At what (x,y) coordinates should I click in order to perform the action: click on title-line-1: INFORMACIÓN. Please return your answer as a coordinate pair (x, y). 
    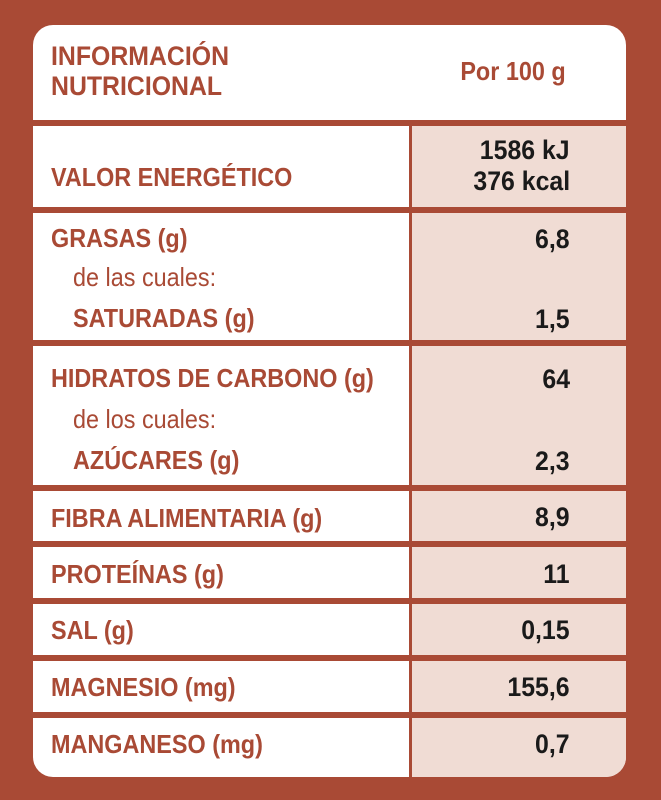
    Looking at the image, I should click on (140, 56).